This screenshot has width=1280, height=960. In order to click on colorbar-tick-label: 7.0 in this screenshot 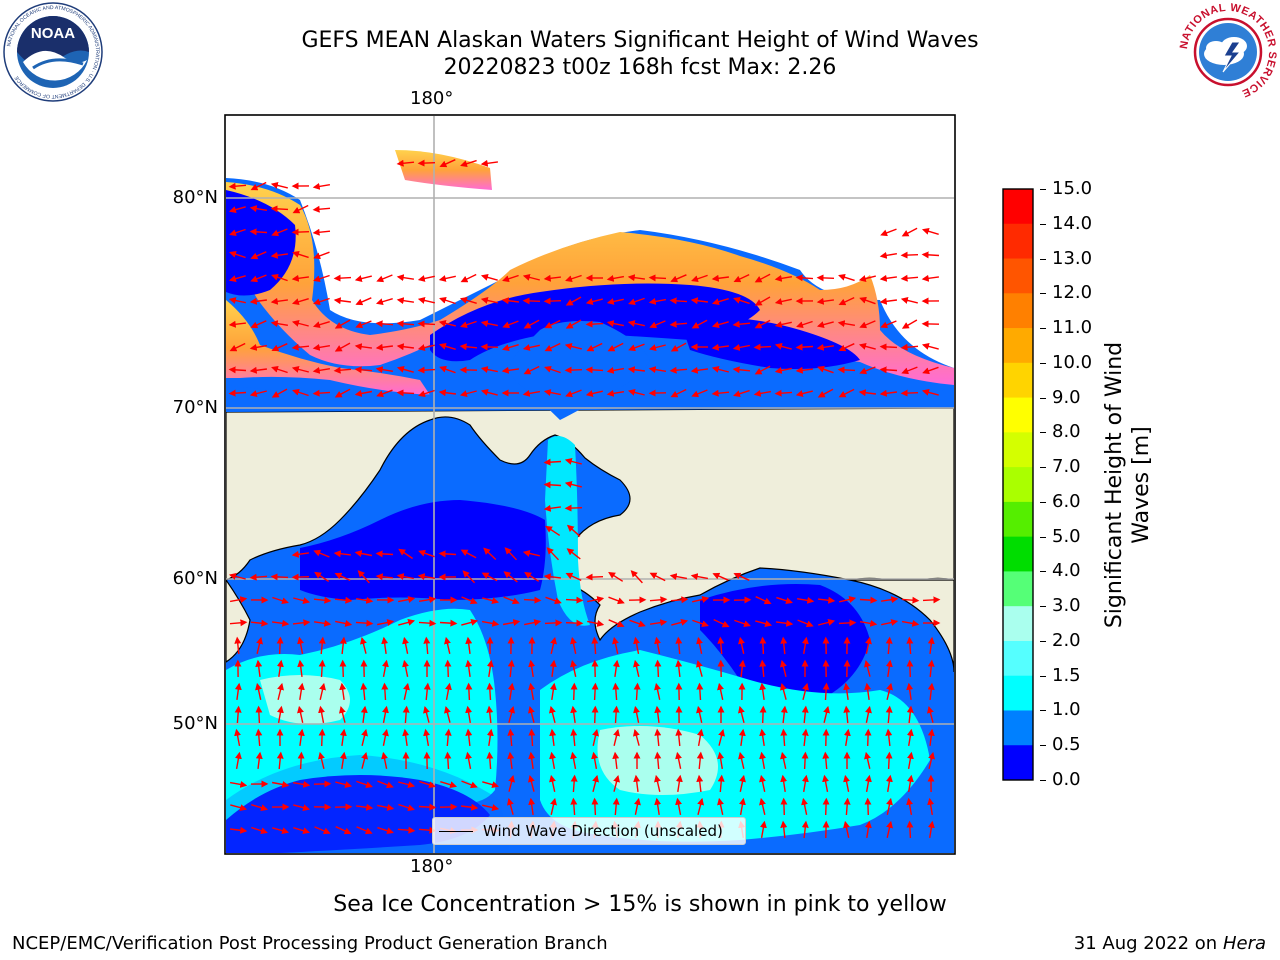, I will do `click(1066, 467)`.